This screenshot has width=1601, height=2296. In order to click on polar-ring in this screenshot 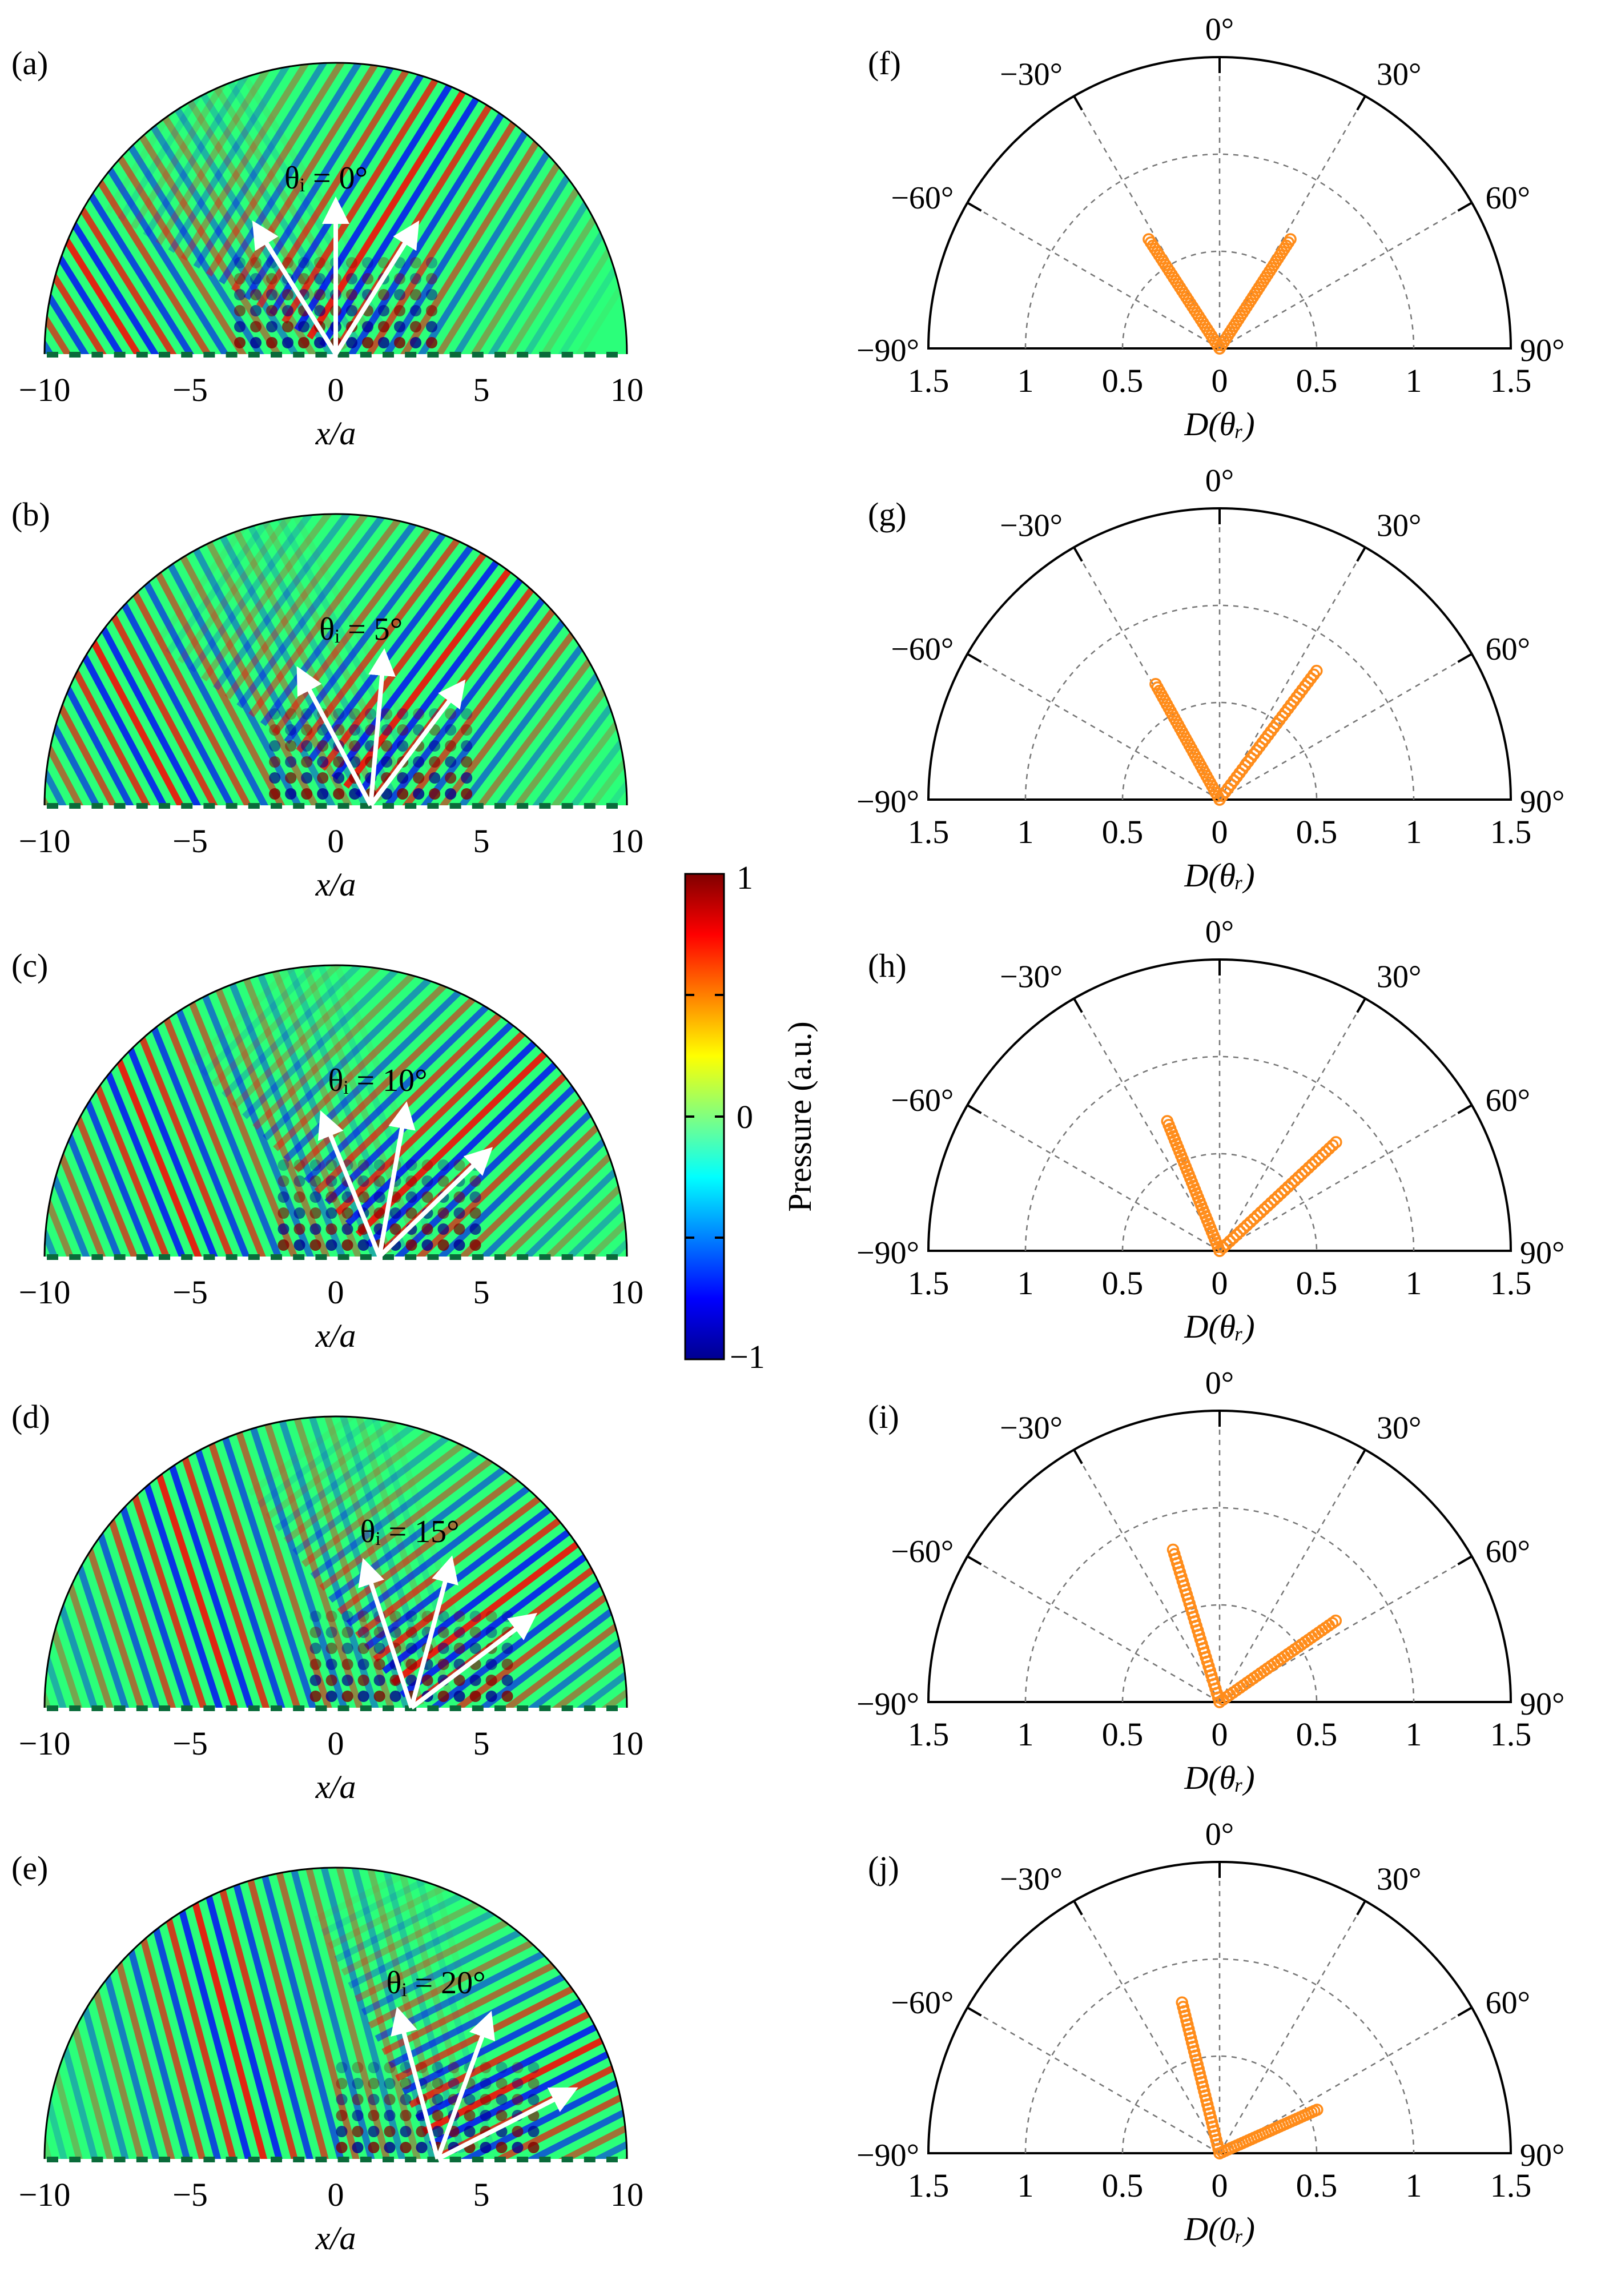, I will do `click(1220, 251)`.